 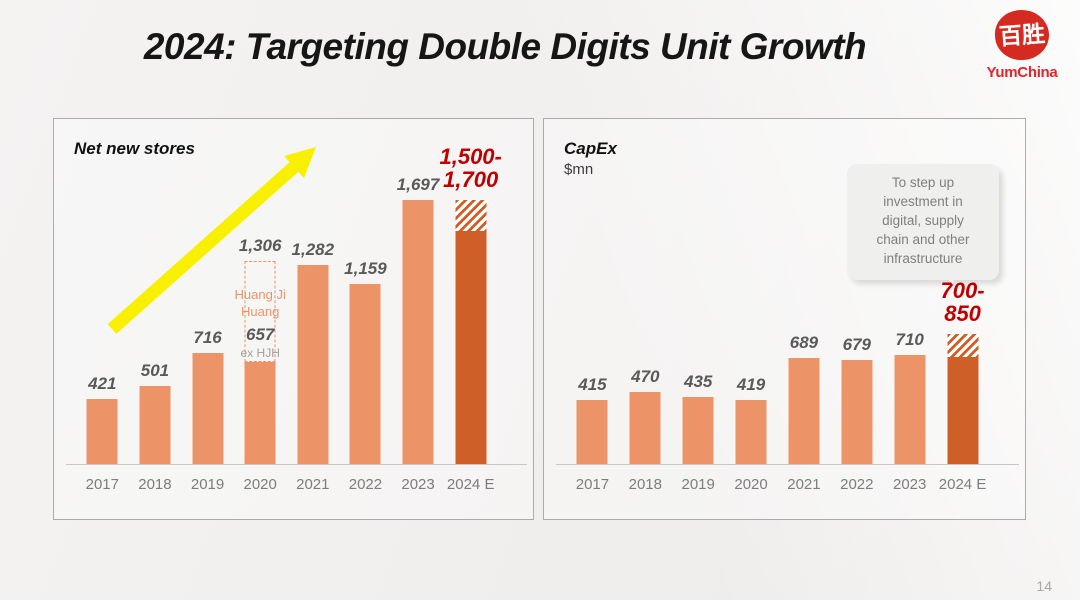 What do you see at coordinates (804, 342) in the screenshot?
I see `value-label-2021: 689` at bounding box center [804, 342].